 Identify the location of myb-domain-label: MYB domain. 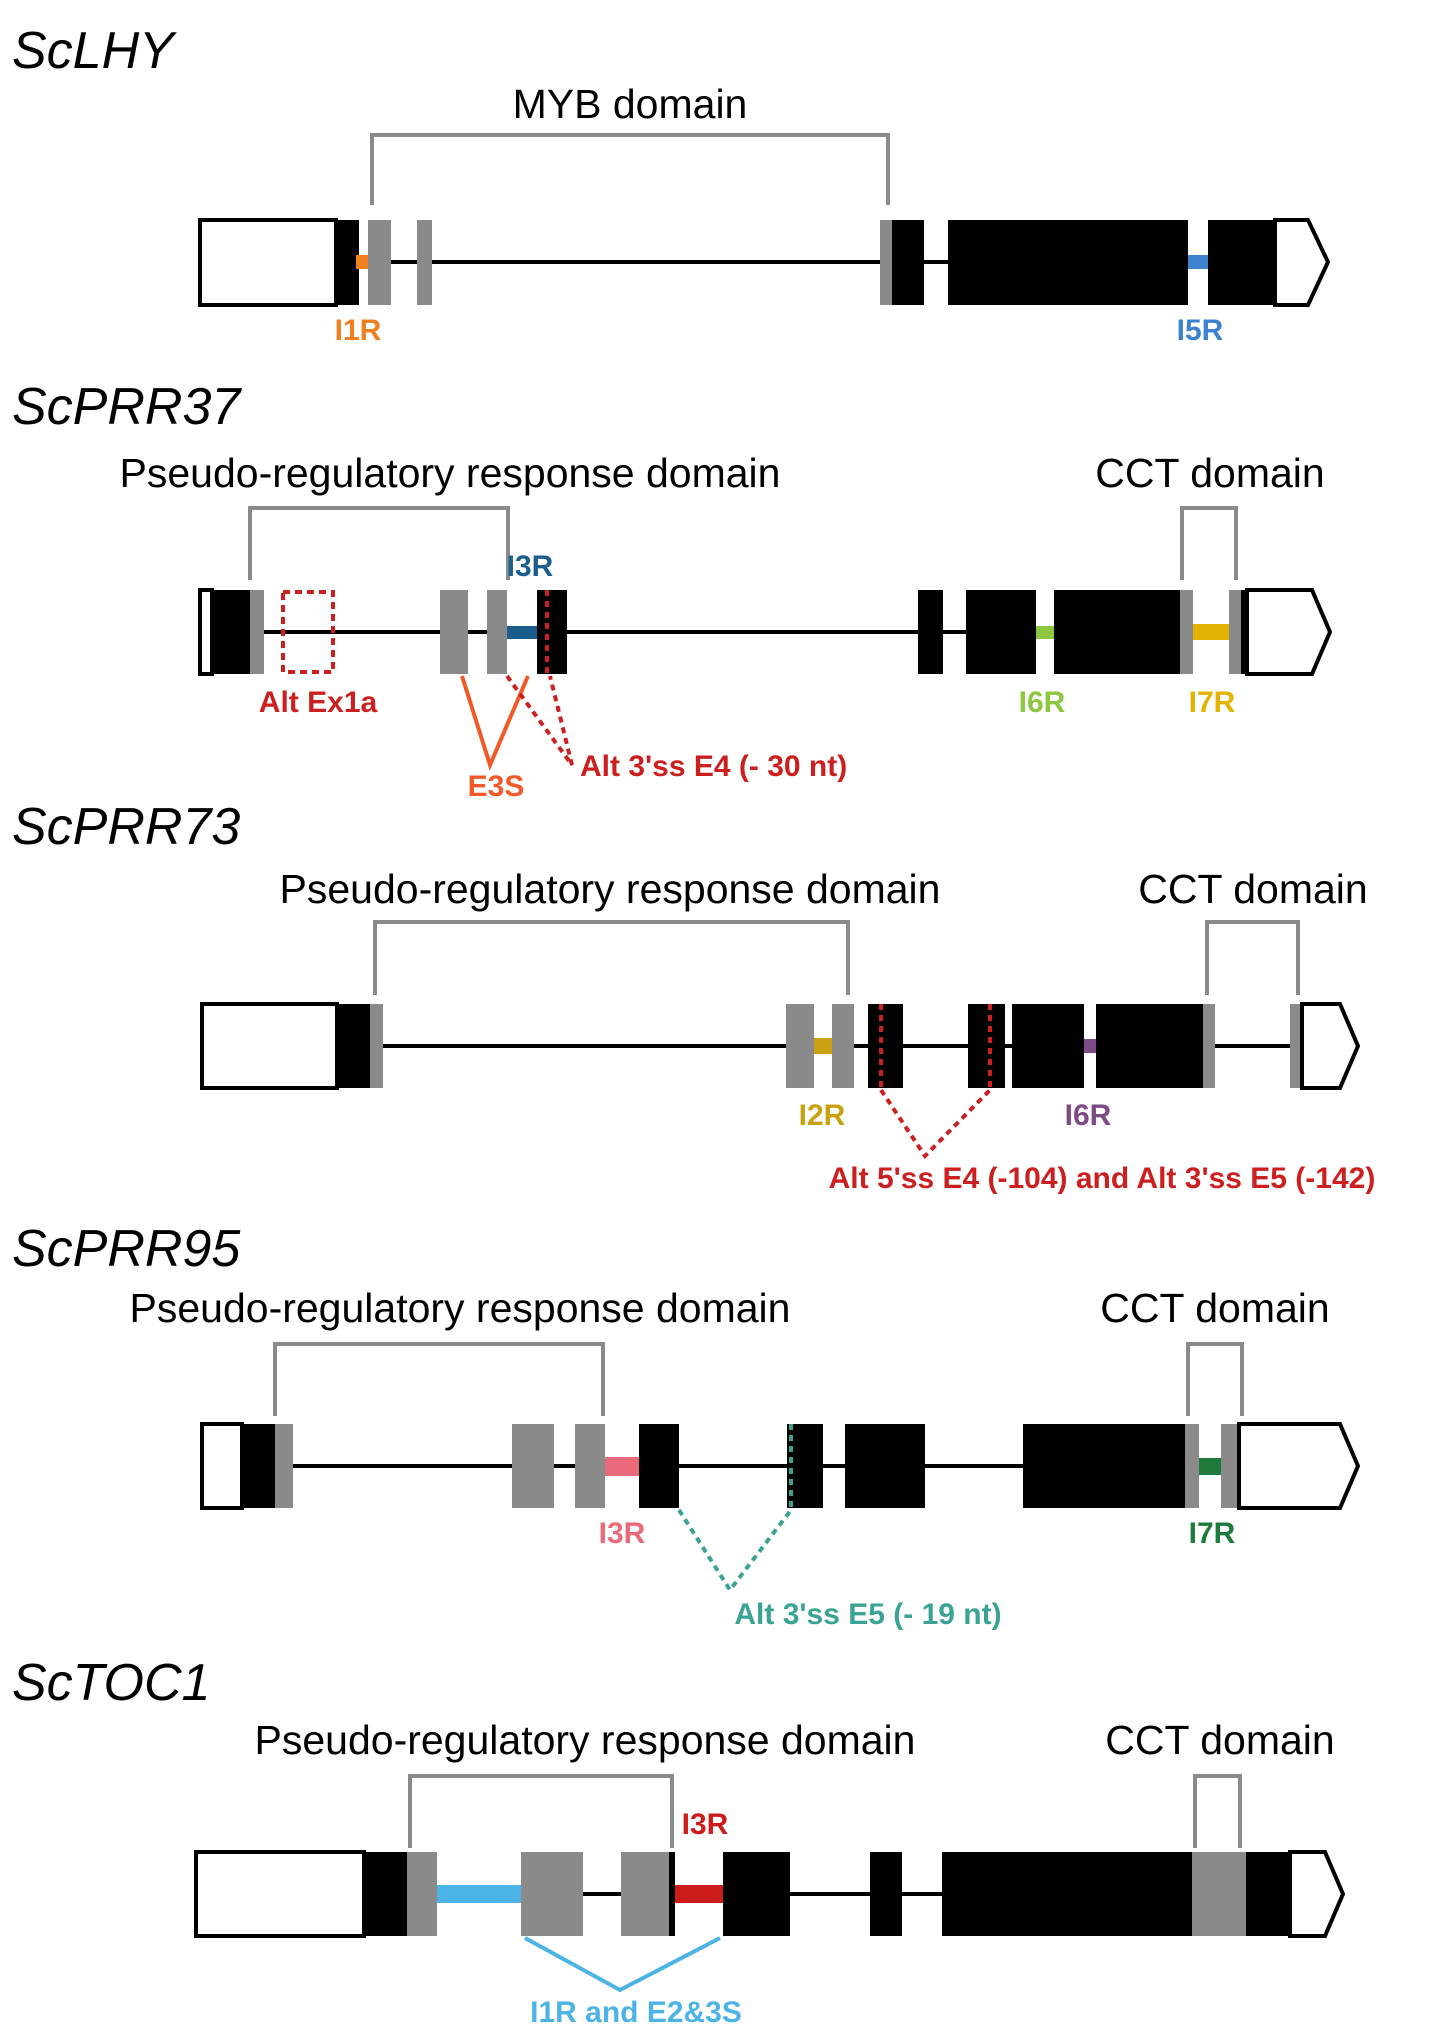
(630, 104).